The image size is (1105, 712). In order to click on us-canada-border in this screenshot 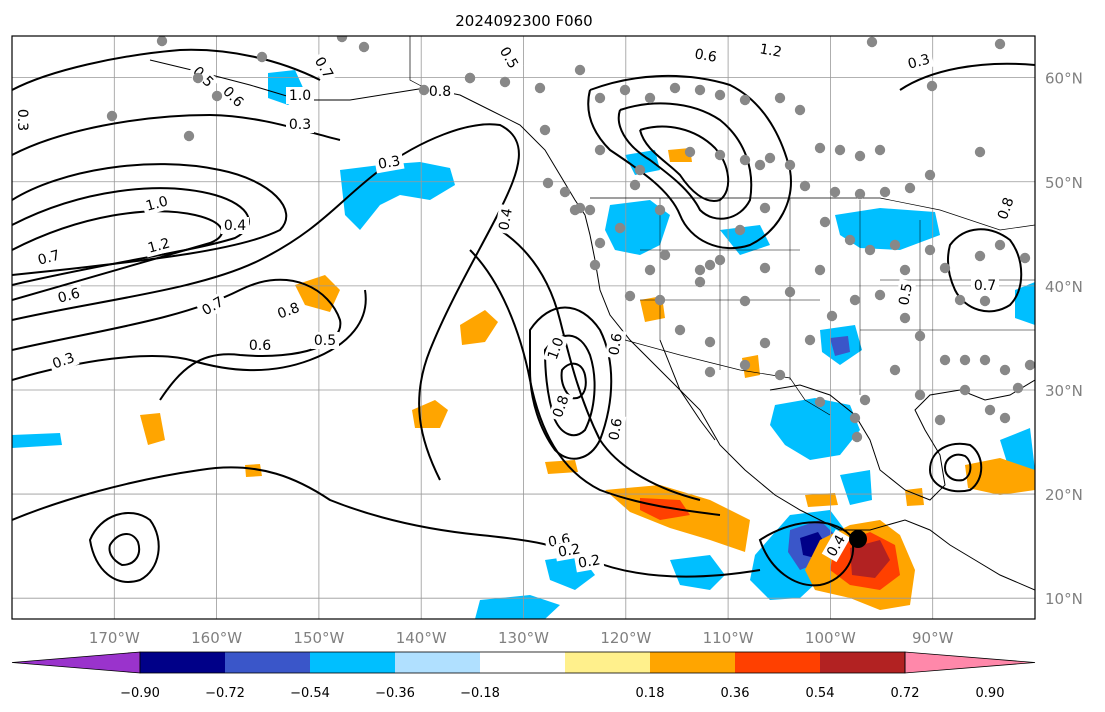, I will do `click(812, 214)`.